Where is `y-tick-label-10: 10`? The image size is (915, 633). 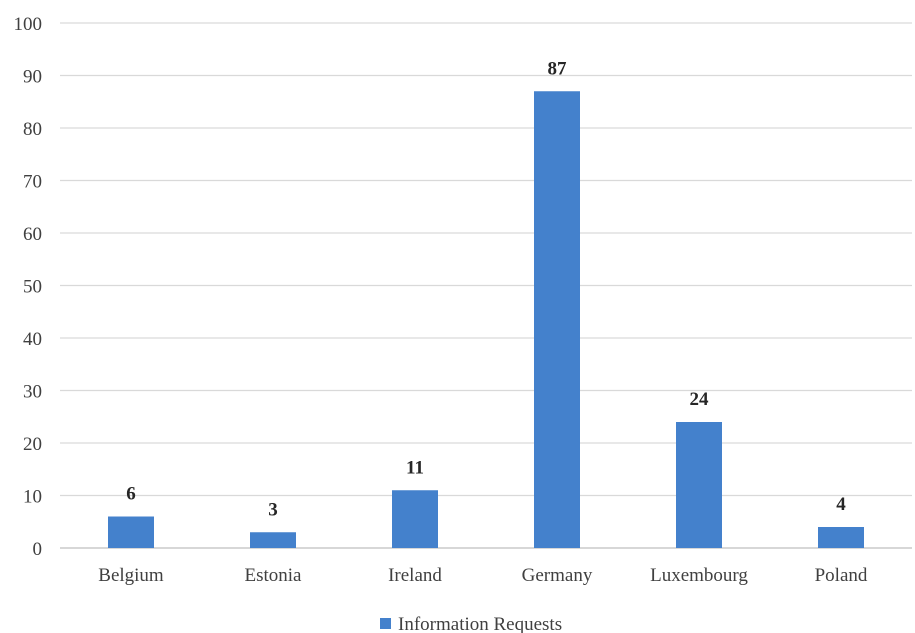 y-tick-label-10: 10 is located at coordinates (32, 497).